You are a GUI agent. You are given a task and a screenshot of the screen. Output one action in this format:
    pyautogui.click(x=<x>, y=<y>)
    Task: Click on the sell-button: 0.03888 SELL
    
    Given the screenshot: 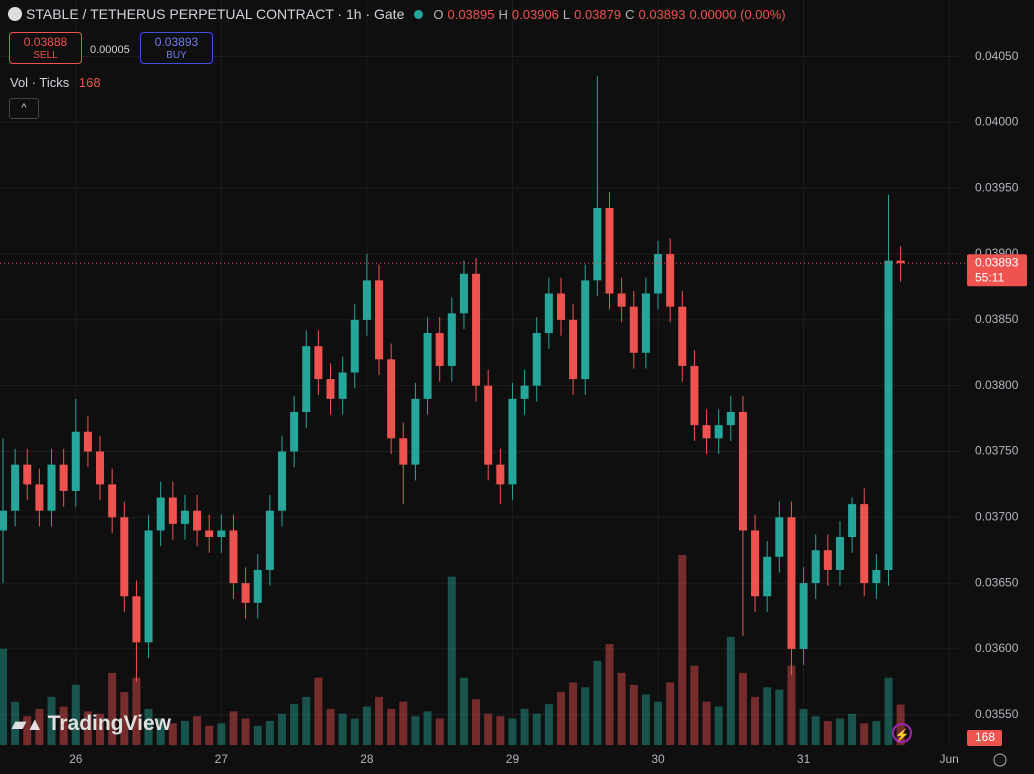 What is the action you would take?
    pyautogui.click(x=45, y=48)
    